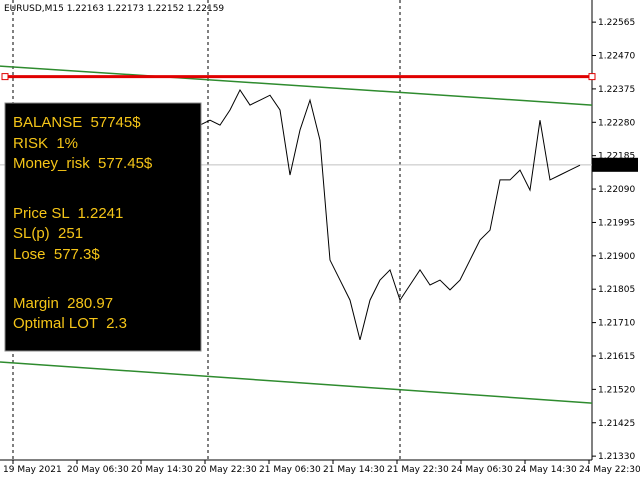 The image size is (640, 484). What do you see at coordinates (418, 470) in the screenshot?
I see `x-tick-label: 21 May 22:30` at bounding box center [418, 470].